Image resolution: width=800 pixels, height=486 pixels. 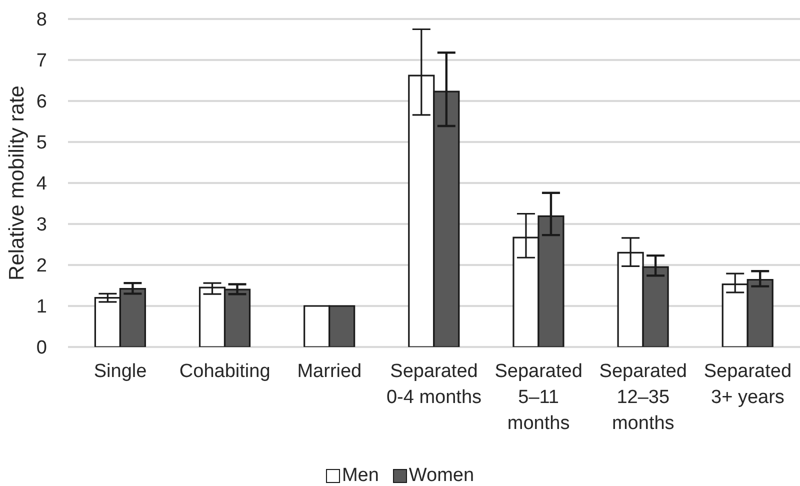 I want to click on y-tick-label: 3, so click(x=41, y=225).